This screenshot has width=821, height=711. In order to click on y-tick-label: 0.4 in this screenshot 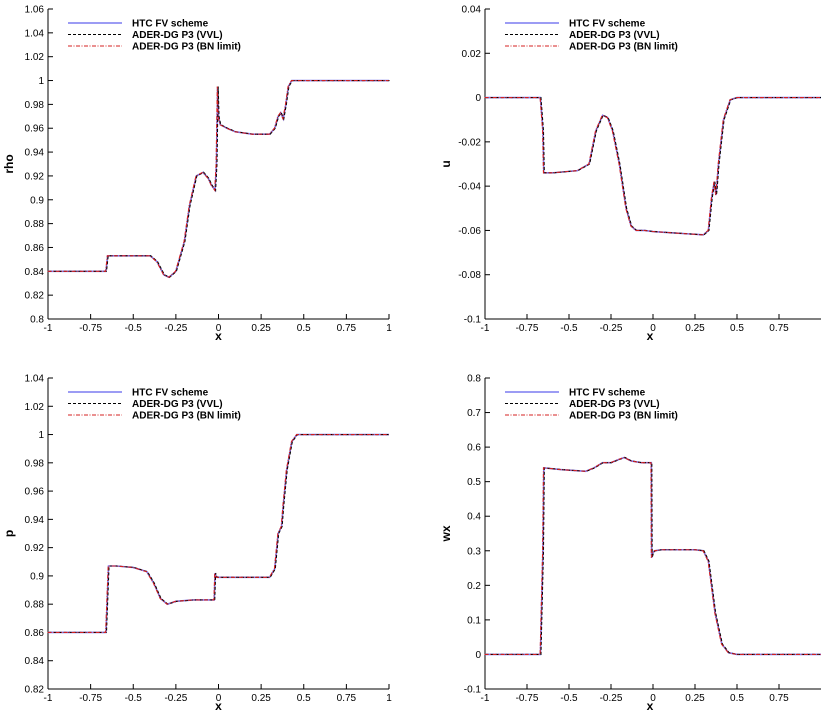, I will do `click(474, 517)`.